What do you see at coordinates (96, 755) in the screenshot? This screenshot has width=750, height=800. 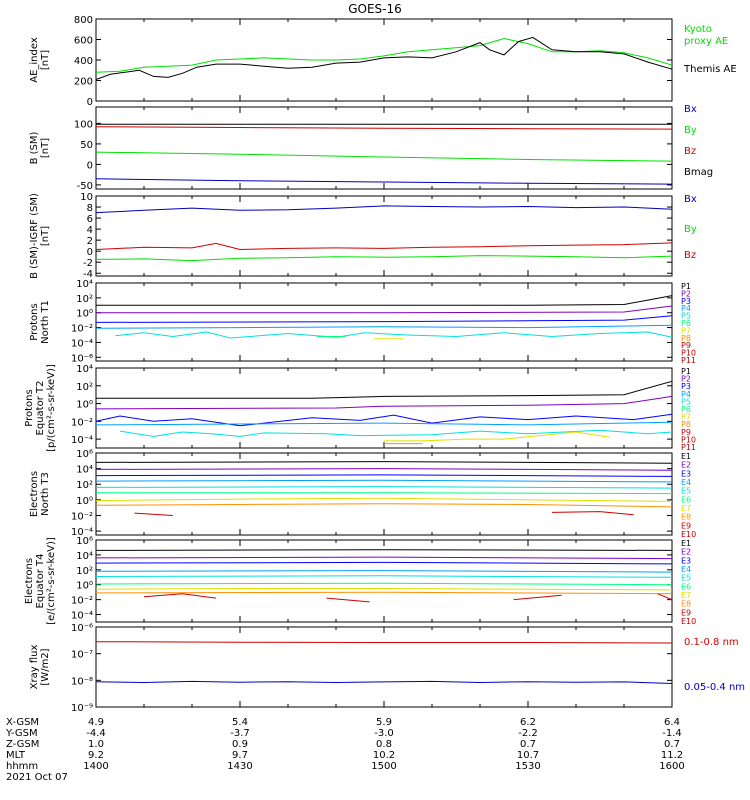 I see `xaxis-tick-value: 9.2` at bounding box center [96, 755].